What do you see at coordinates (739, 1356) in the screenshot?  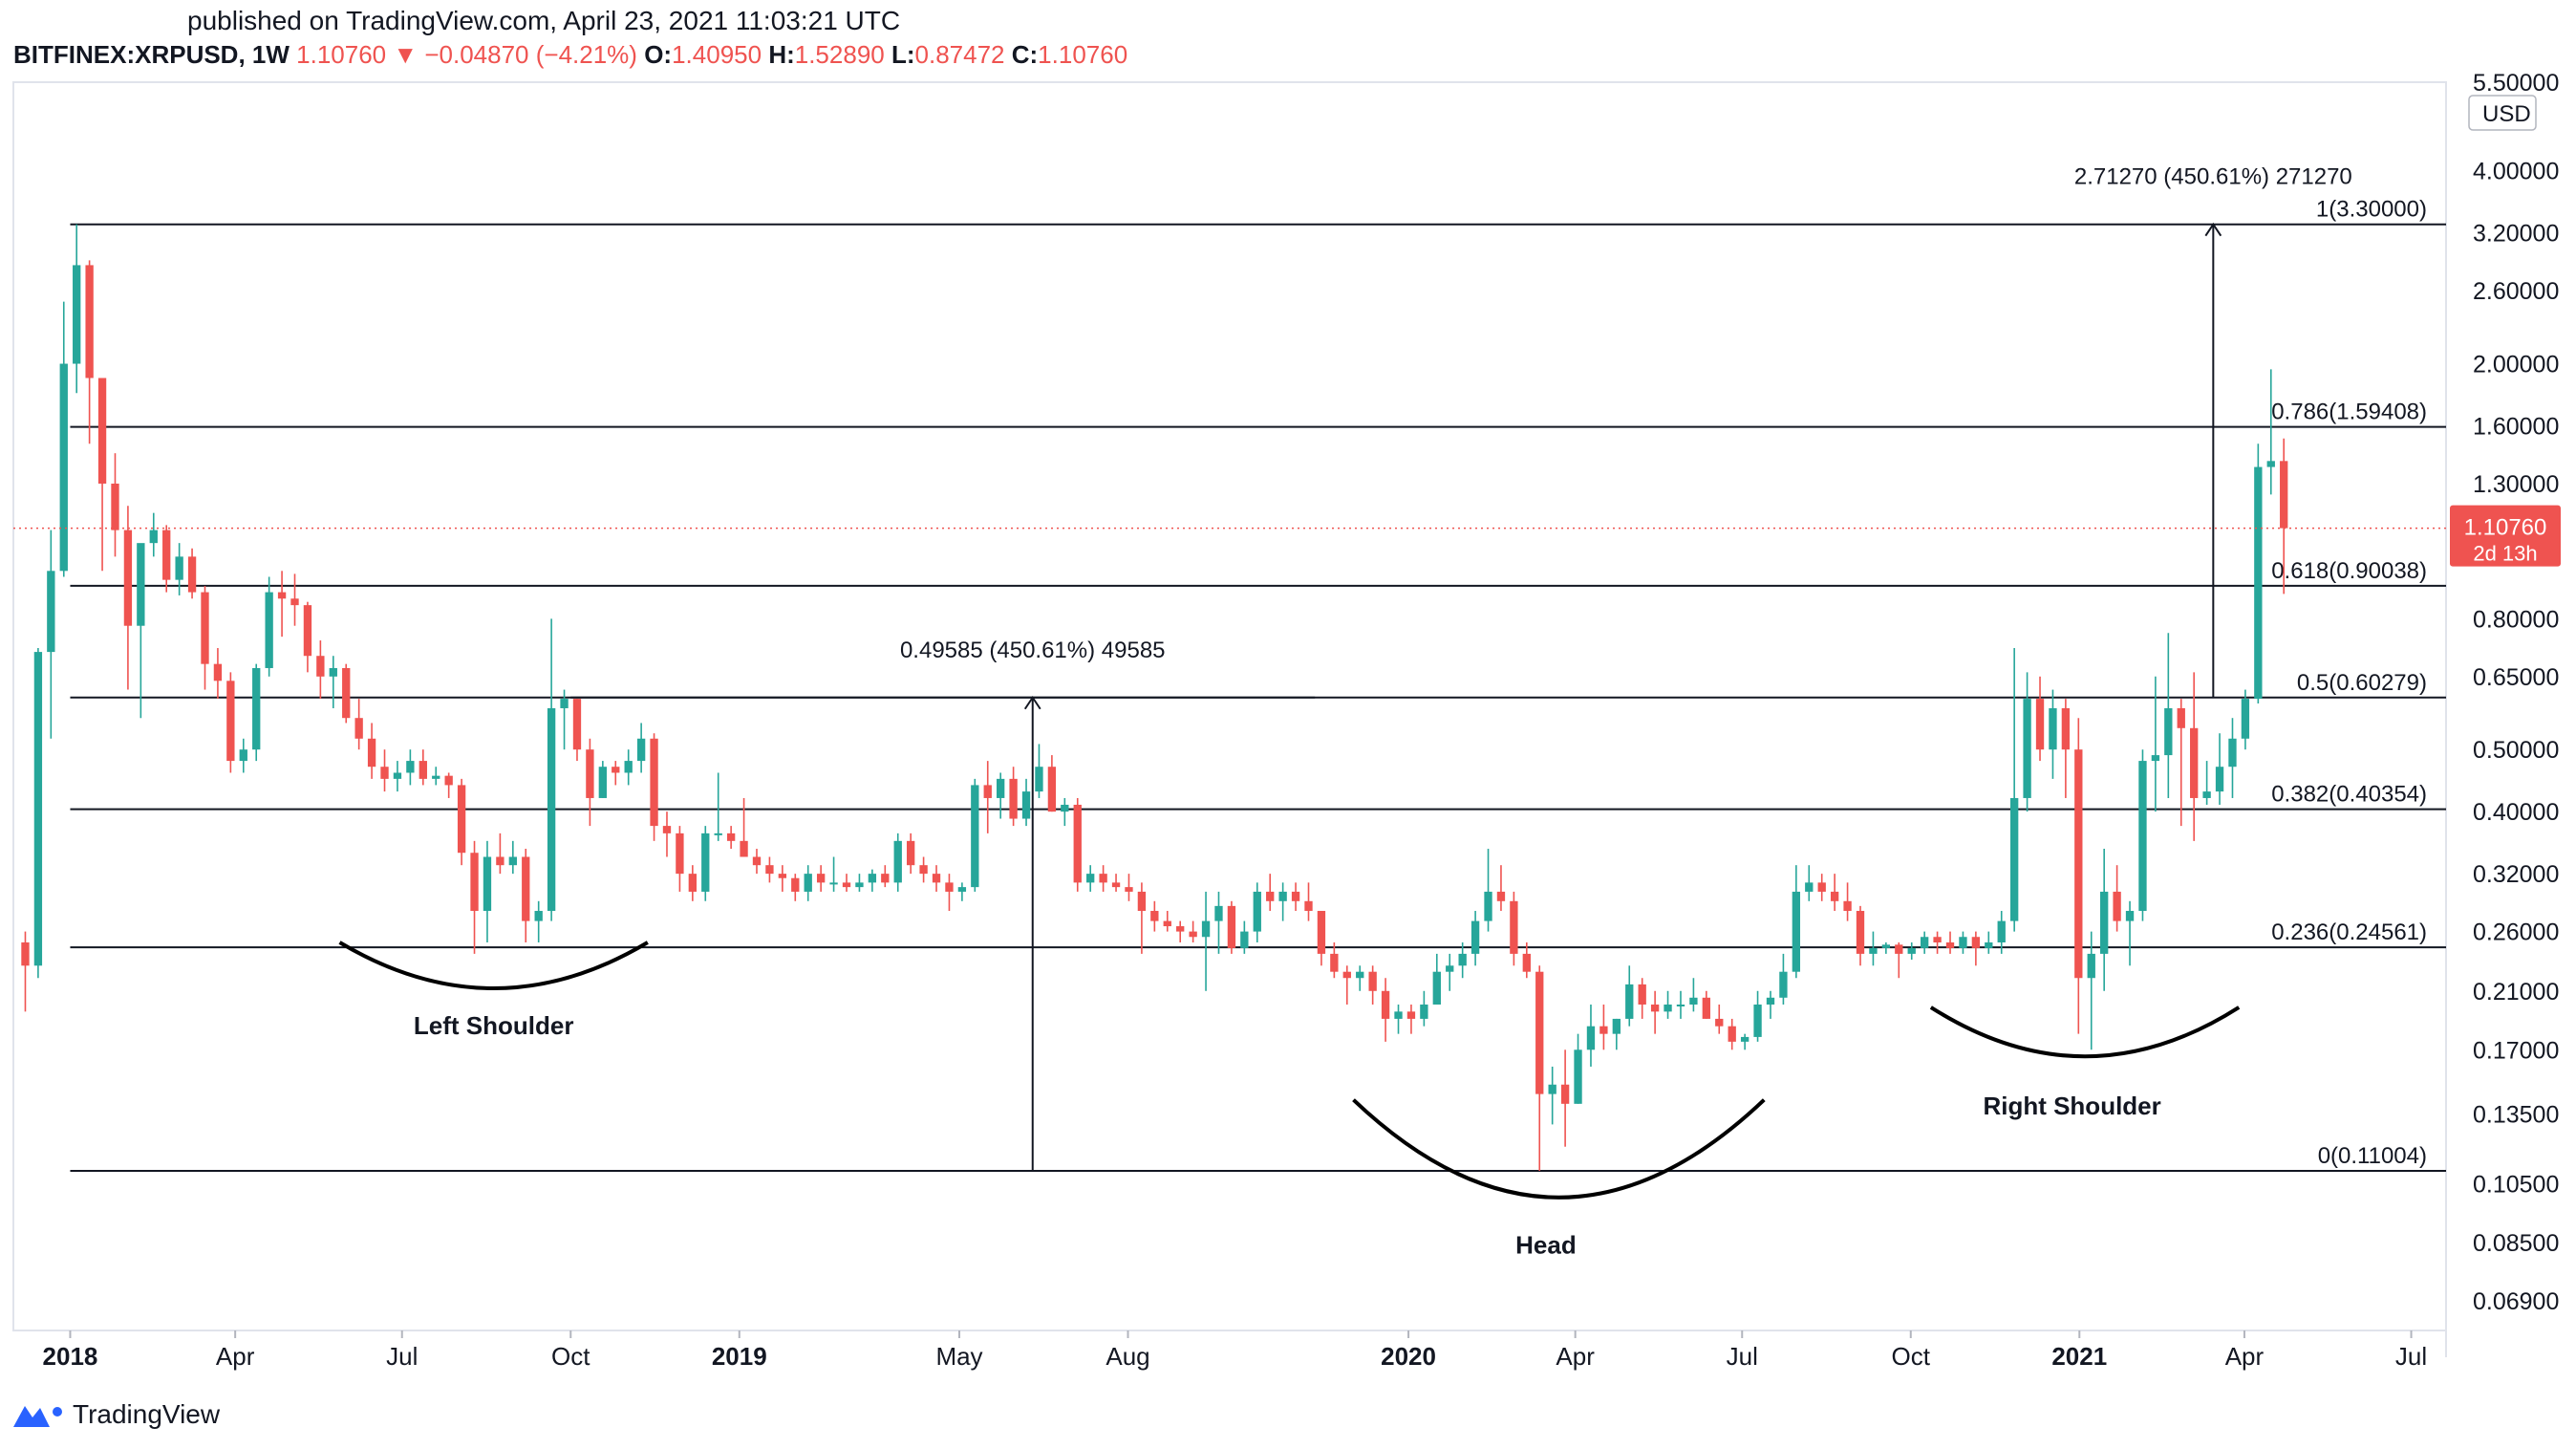 I see `time-tick-label: 2019` at bounding box center [739, 1356].